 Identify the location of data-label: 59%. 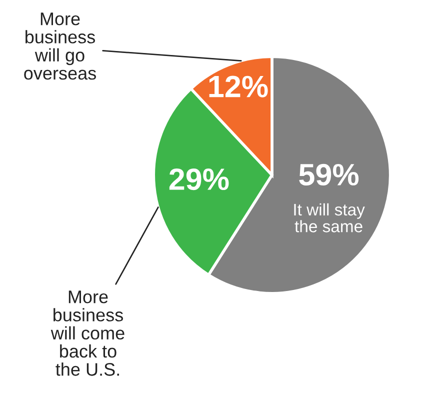
(329, 175).